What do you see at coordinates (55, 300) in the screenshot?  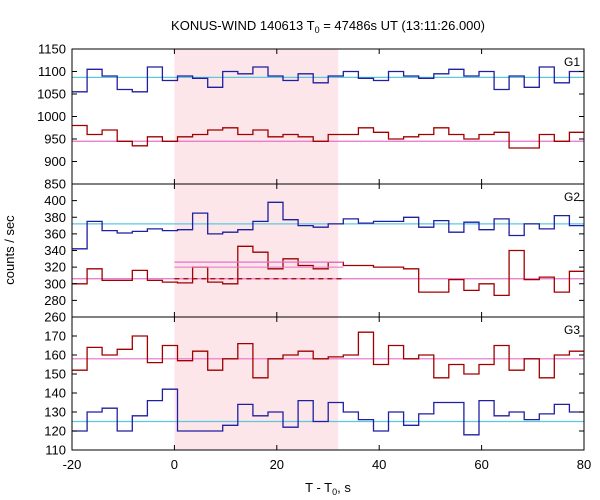 I see `y-tick-label: 280` at bounding box center [55, 300].